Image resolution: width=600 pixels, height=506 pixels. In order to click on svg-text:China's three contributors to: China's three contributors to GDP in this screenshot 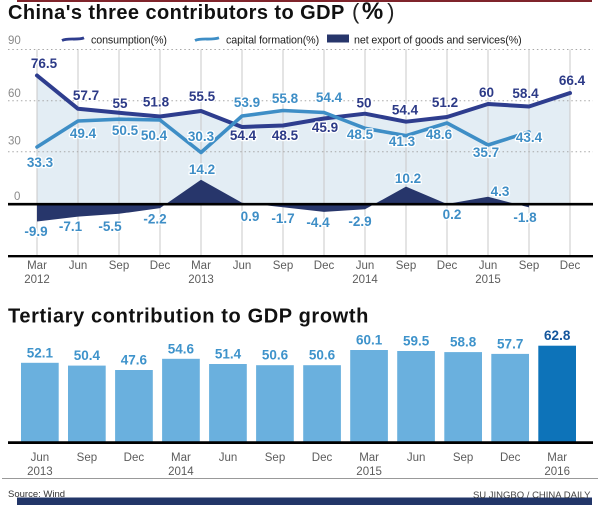, I will do `click(176, 13)`.